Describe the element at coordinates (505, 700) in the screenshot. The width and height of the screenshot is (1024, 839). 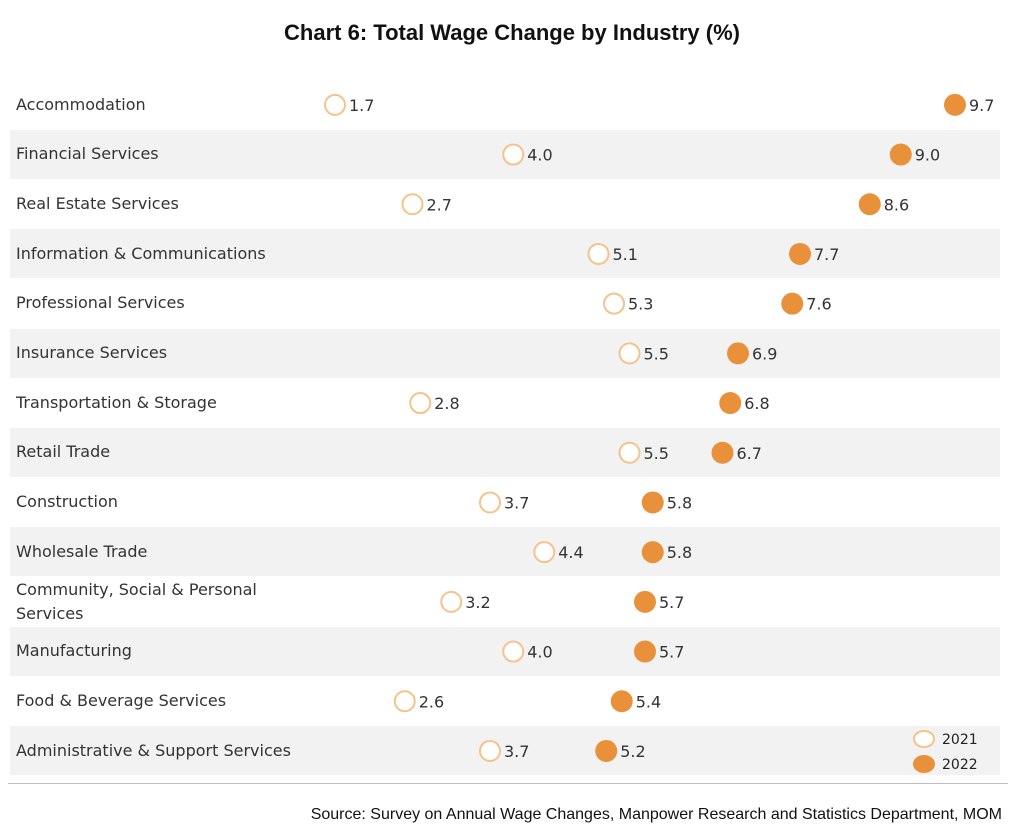
I see `row-band: Food & Beverage Services` at that location.